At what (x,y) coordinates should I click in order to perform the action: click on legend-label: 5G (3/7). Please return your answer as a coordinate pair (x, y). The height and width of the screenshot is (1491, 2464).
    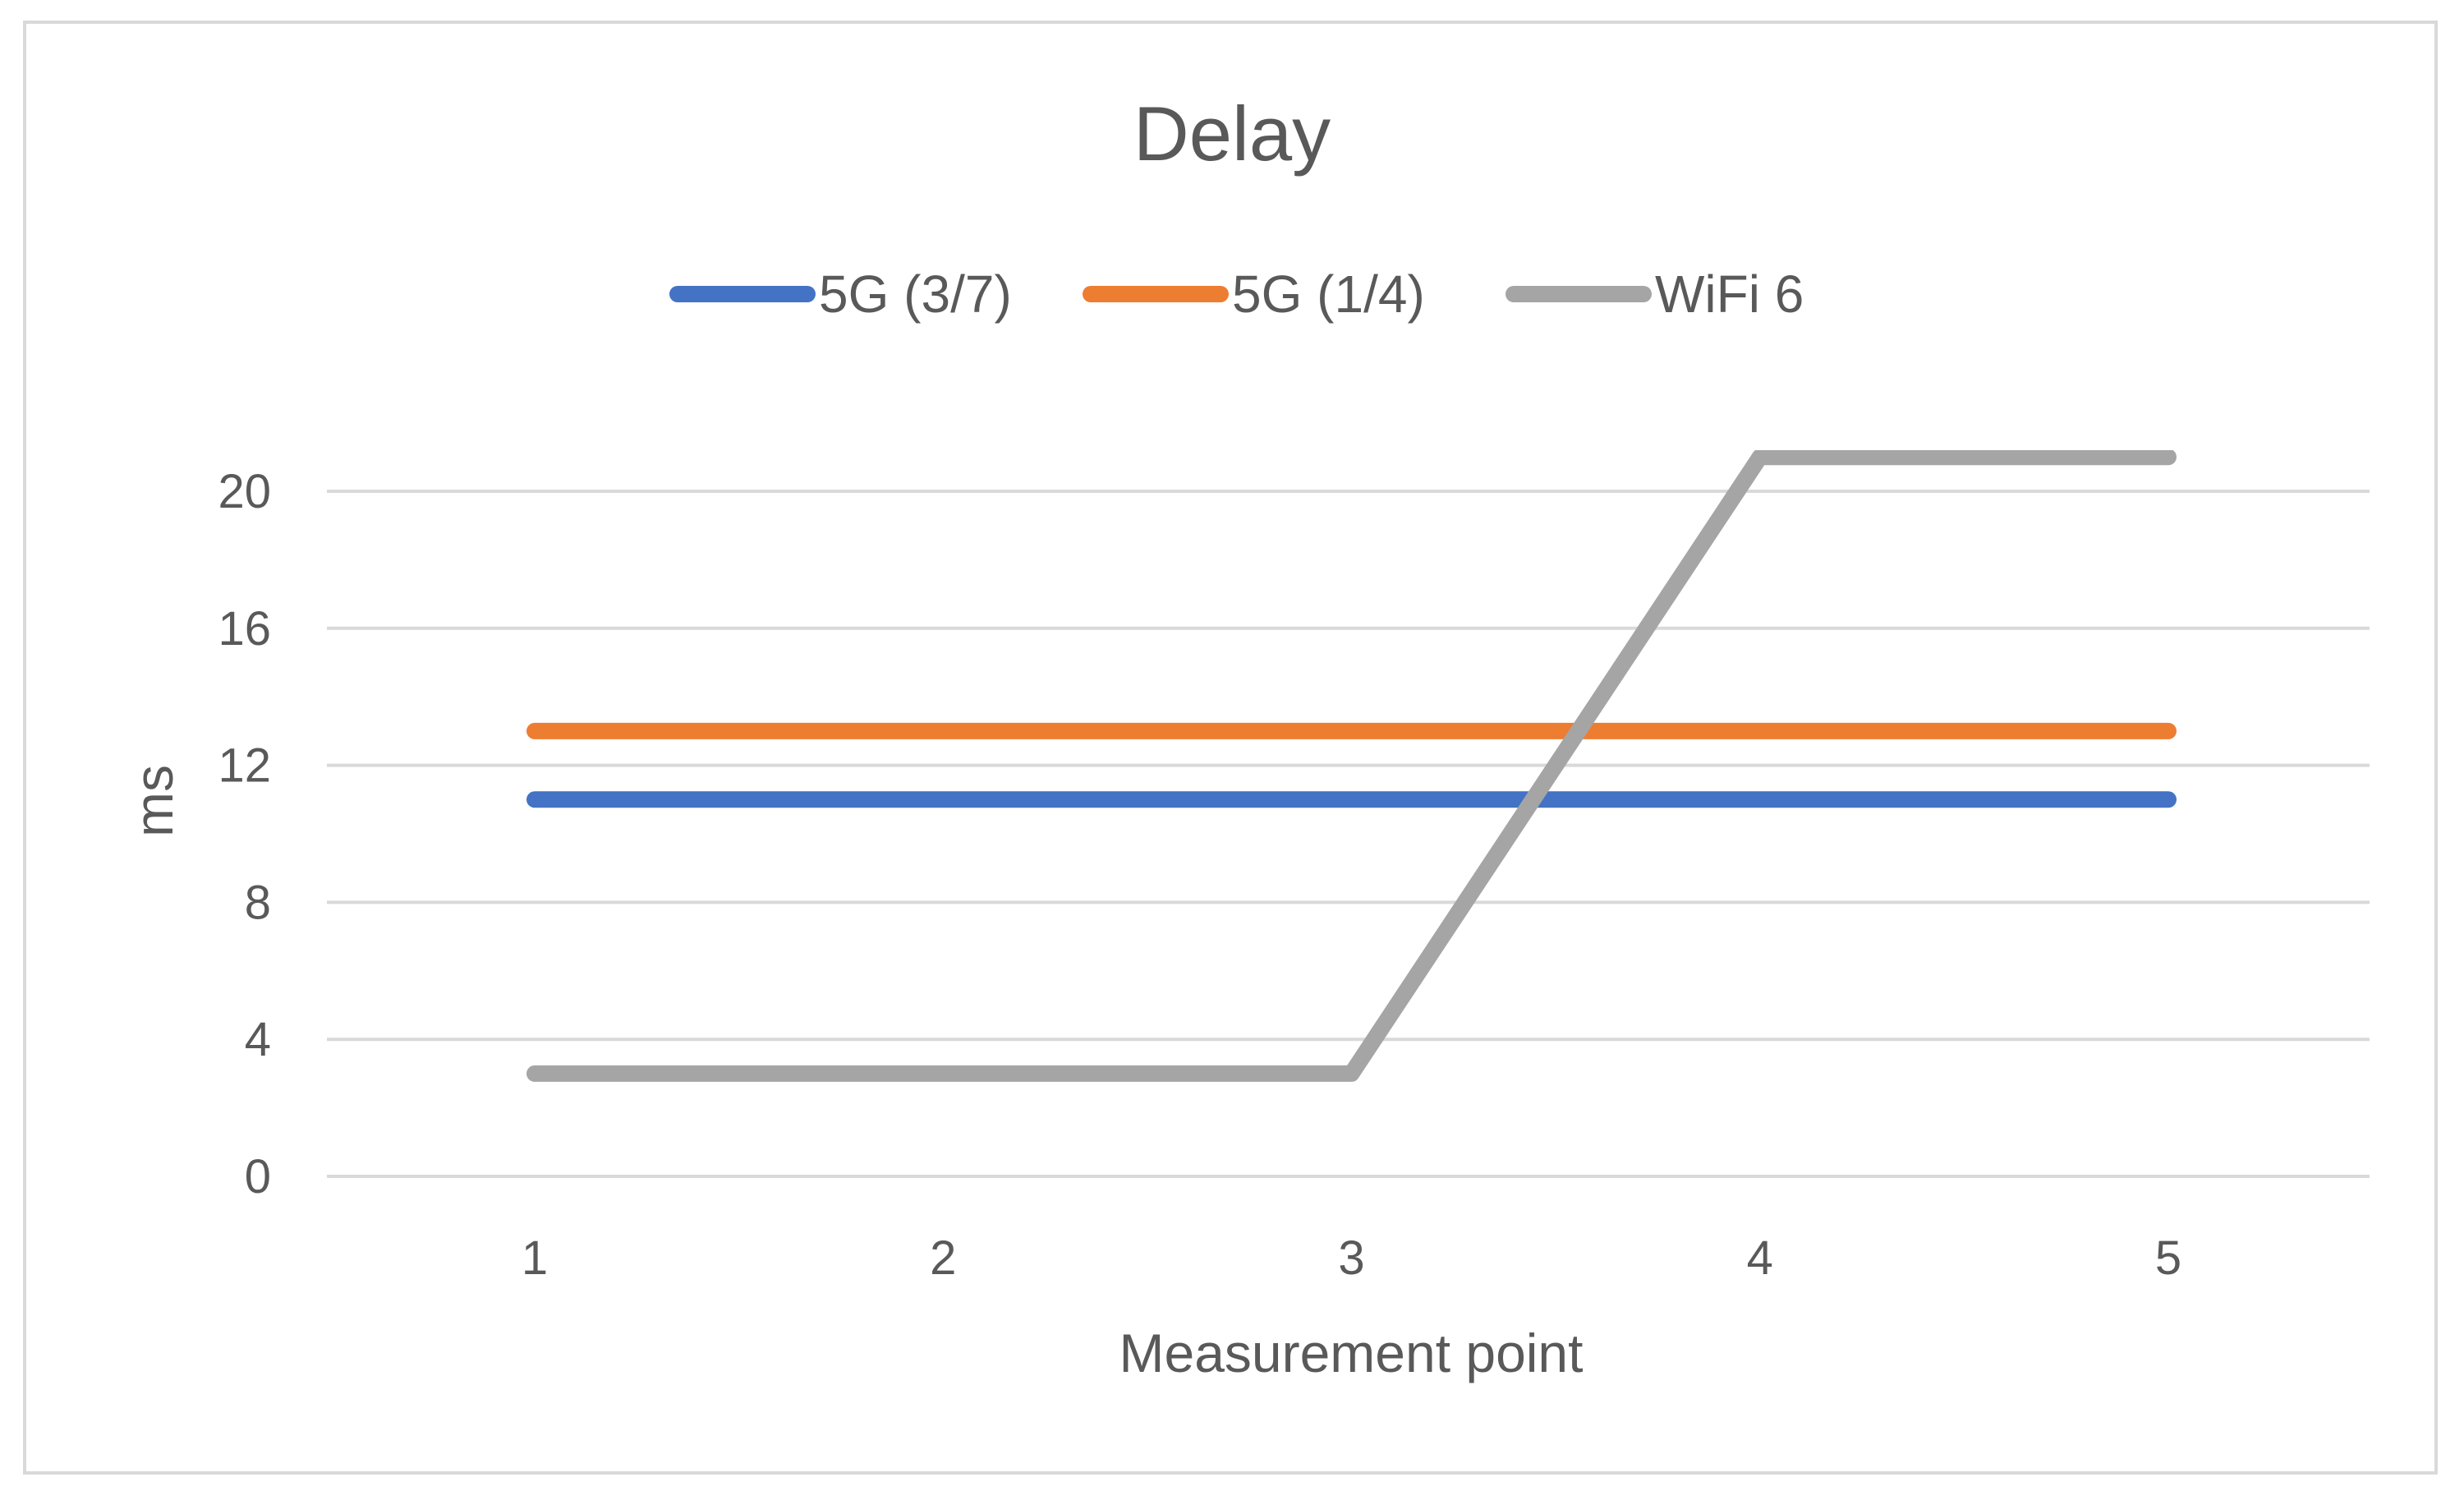
    Looking at the image, I should click on (915, 294).